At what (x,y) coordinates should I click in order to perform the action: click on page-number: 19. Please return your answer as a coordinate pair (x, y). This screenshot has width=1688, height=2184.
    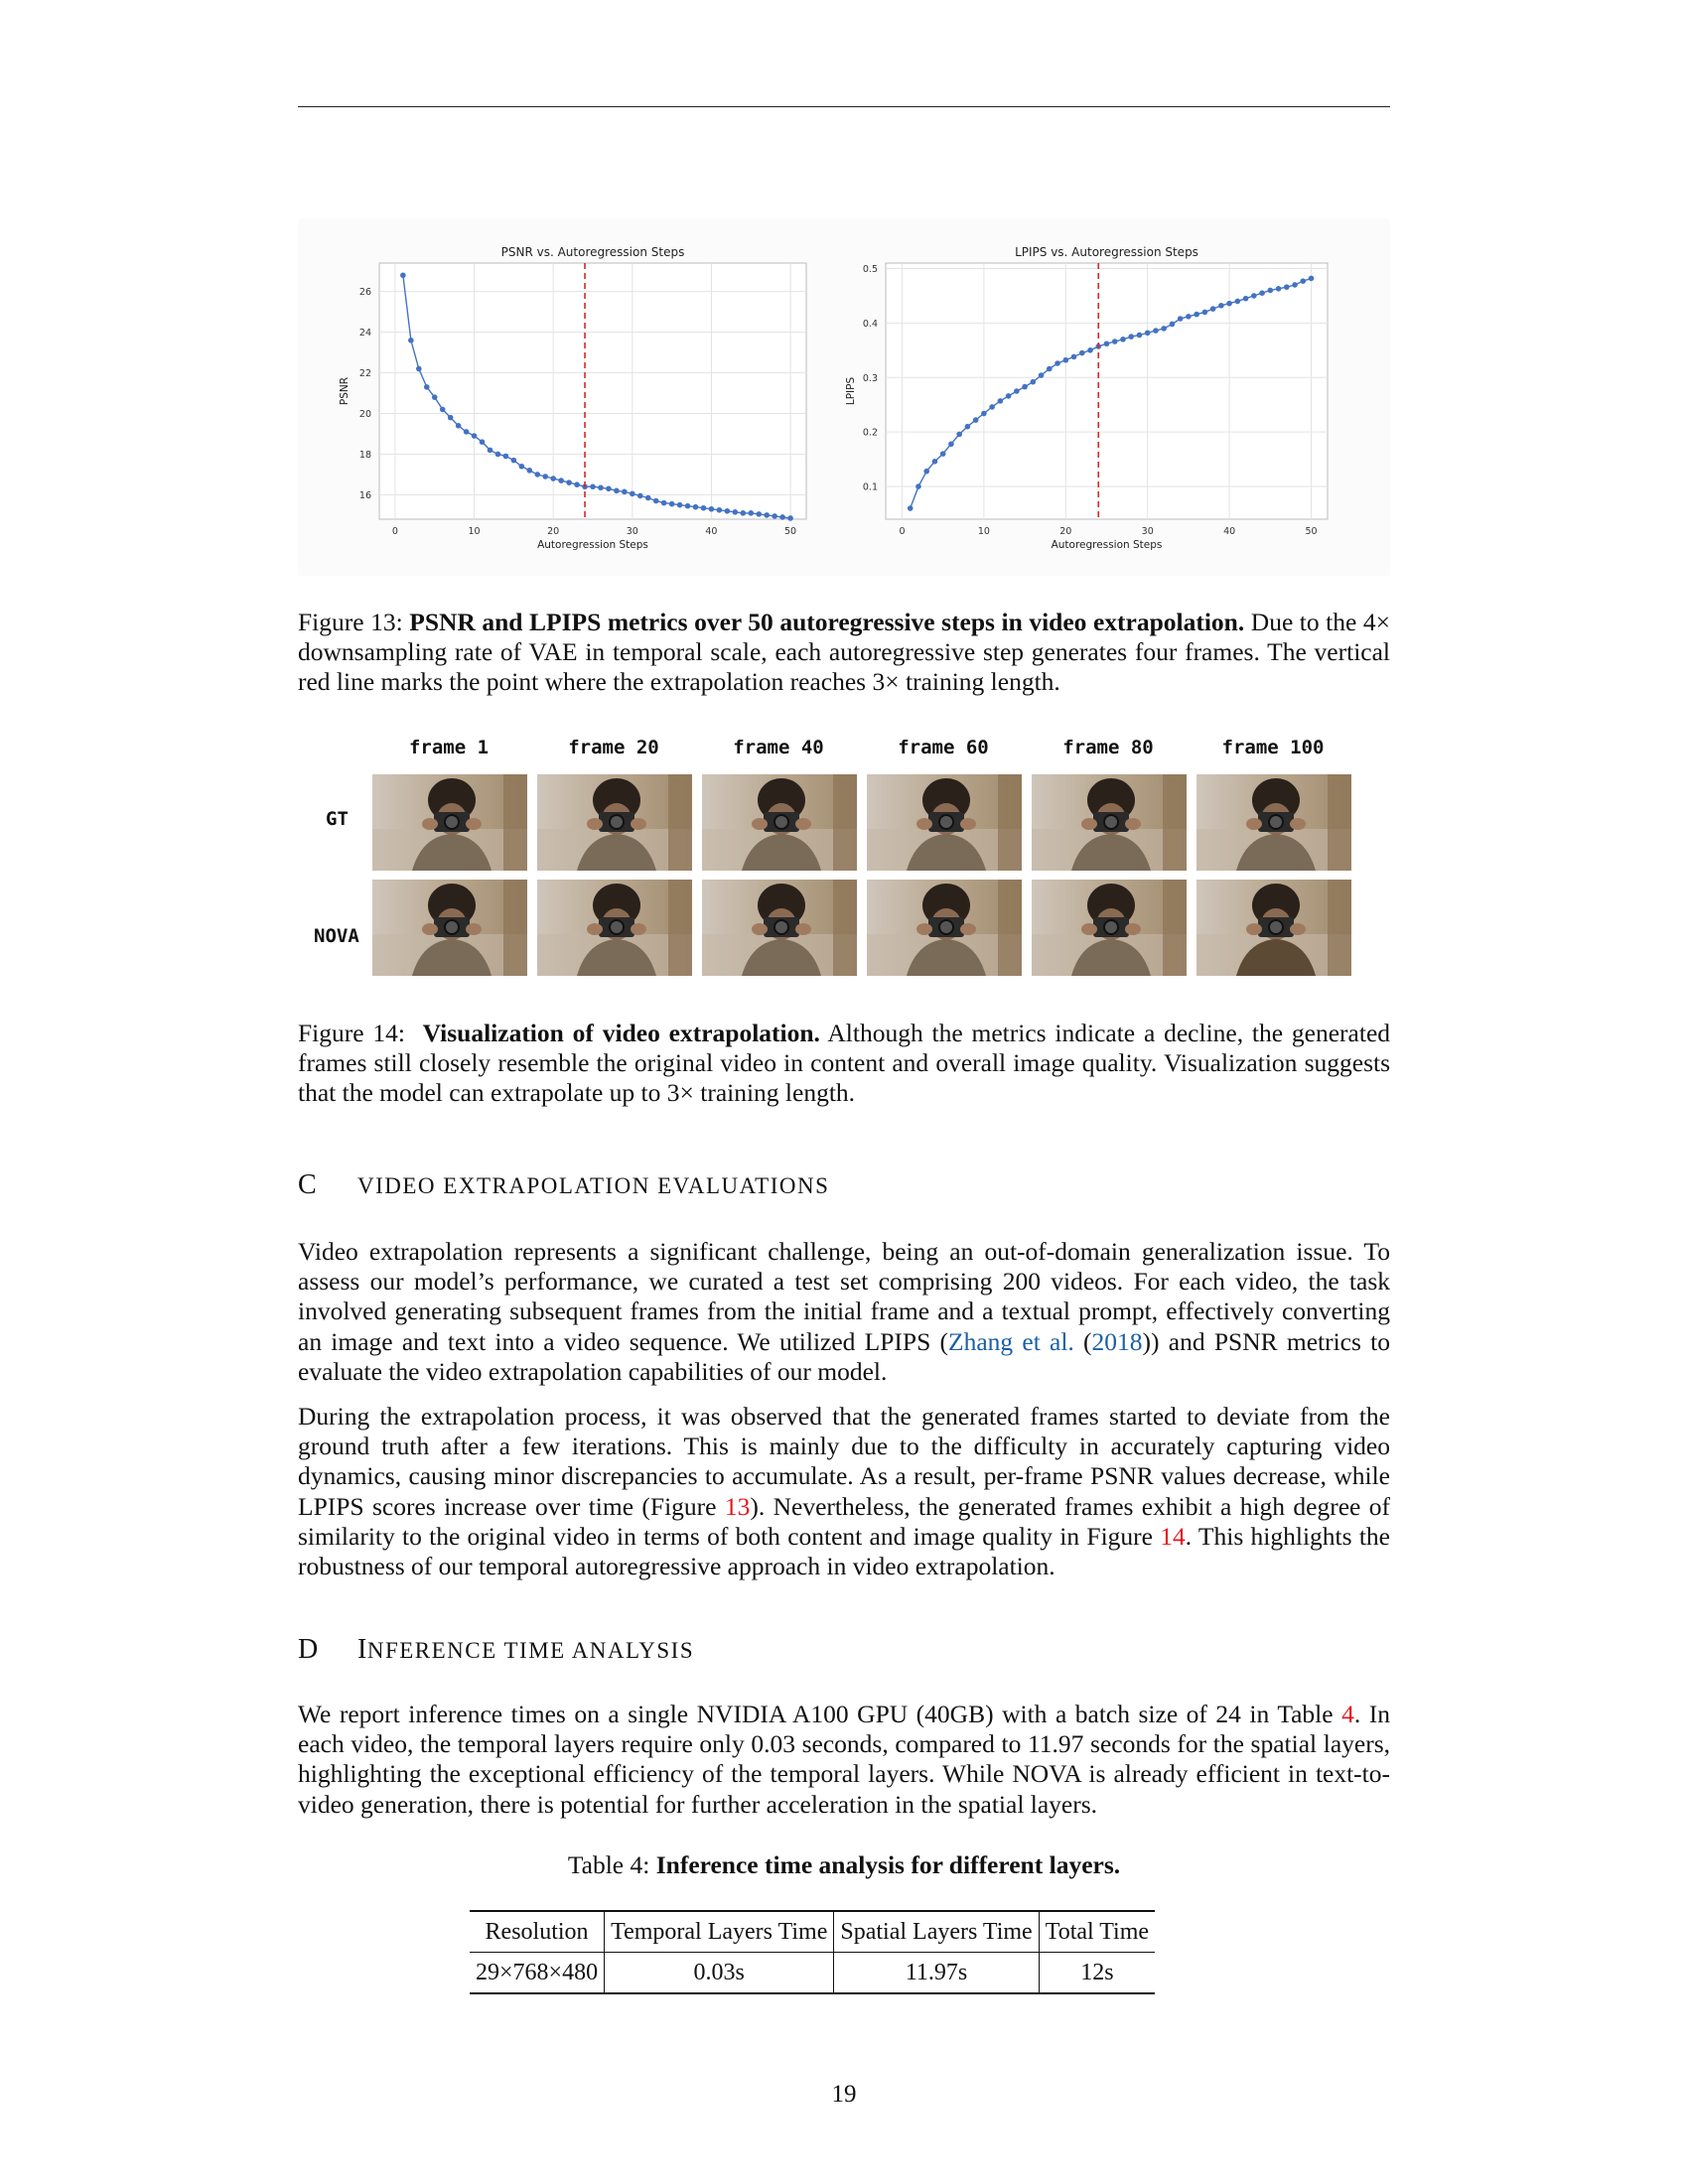
    Looking at the image, I should click on (844, 2094).